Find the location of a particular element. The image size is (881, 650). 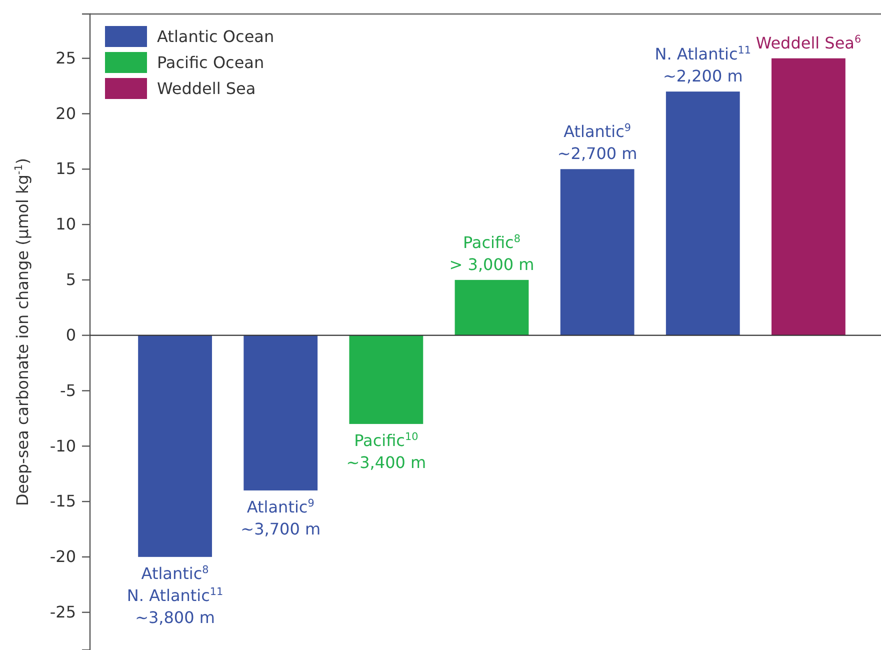

y-tick-label: -25 is located at coordinates (63, 612).